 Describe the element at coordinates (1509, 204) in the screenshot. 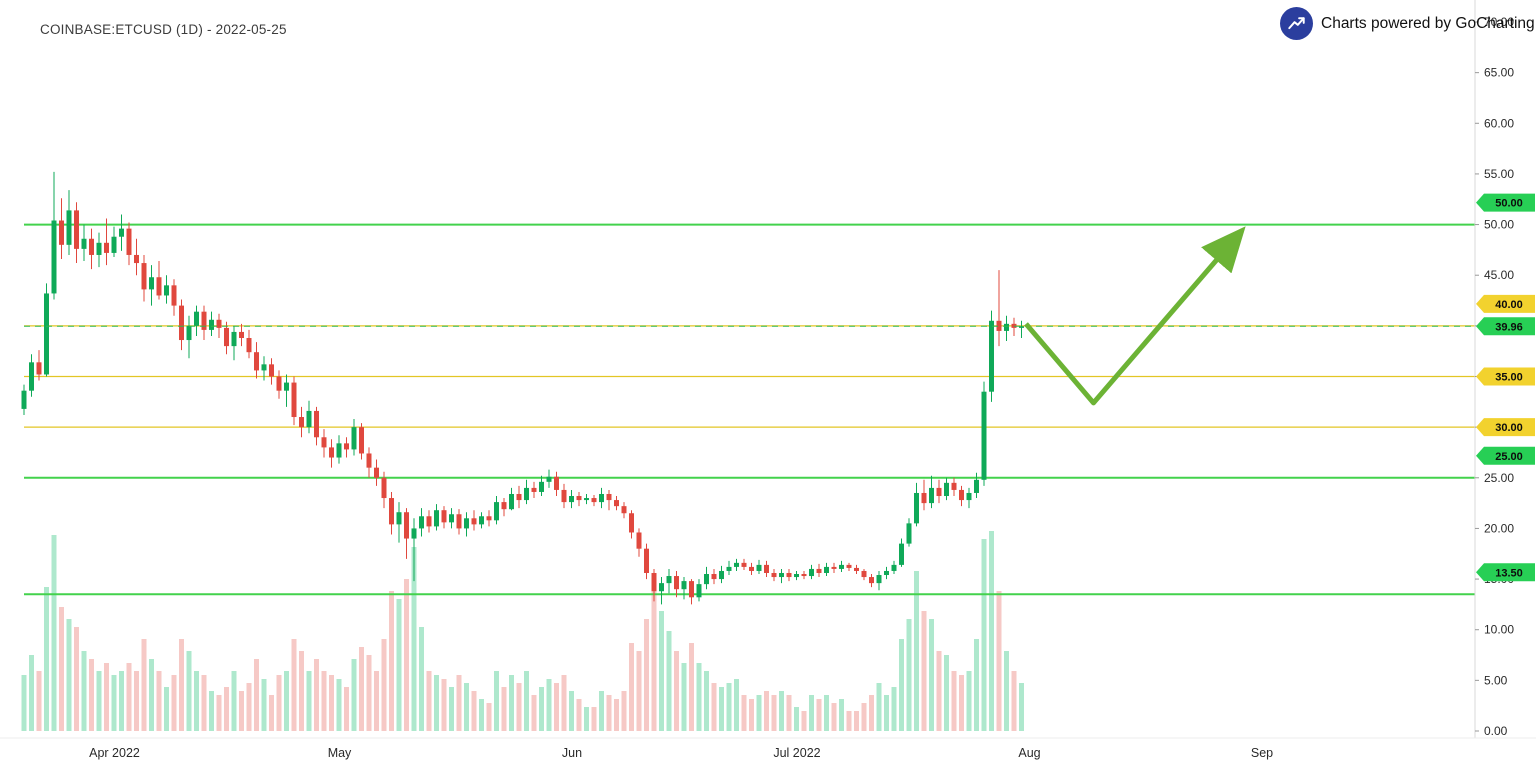

I see `level-price-tag-label: 50.00` at that location.